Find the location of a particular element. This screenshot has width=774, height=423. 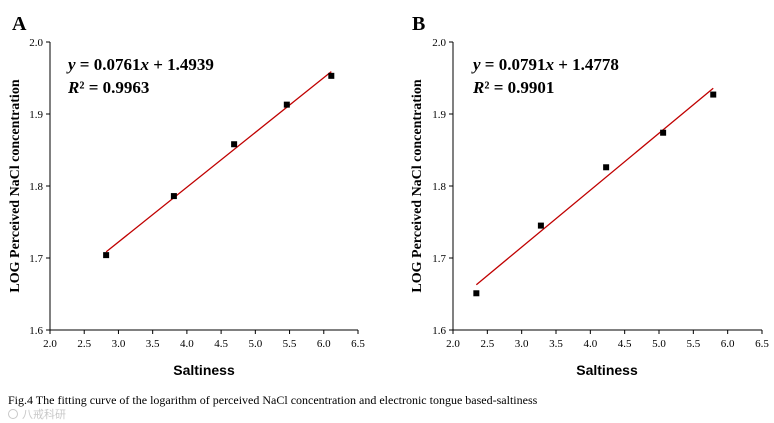

equation-intercept: + 1.4778 is located at coordinates (586, 64).